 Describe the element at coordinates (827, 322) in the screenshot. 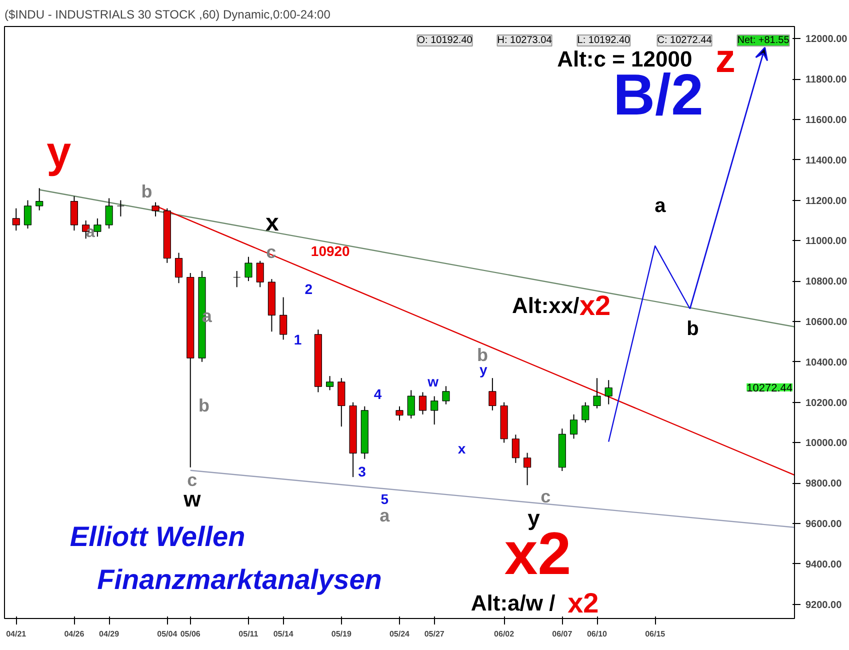

I see `y-tick-label: 10600.00` at that location.